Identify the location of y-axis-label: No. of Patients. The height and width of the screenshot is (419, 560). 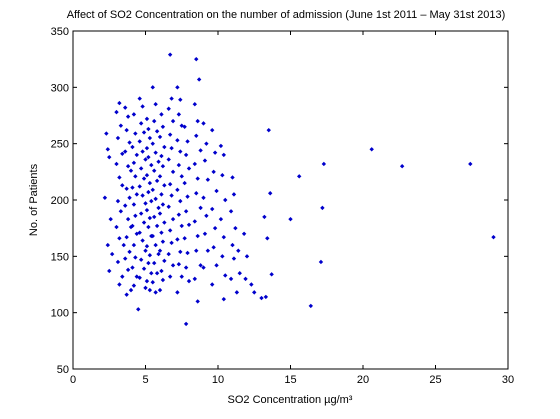
(34, 199).